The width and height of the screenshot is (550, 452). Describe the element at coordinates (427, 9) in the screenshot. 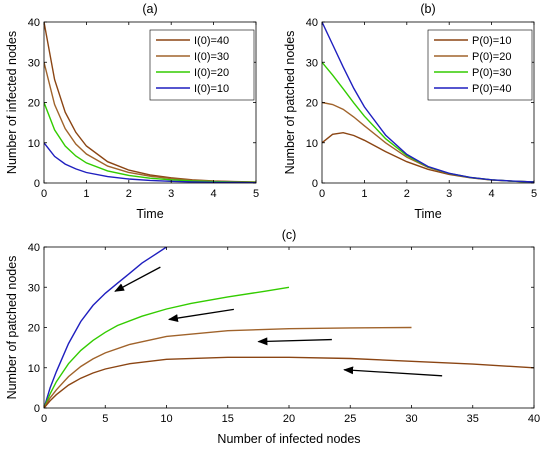

I see `panel-label: (b)` at that location.